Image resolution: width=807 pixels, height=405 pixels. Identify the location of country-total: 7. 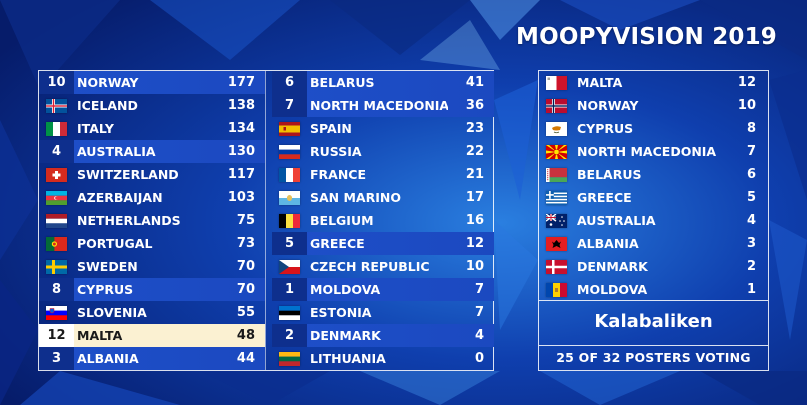
(479, 289).